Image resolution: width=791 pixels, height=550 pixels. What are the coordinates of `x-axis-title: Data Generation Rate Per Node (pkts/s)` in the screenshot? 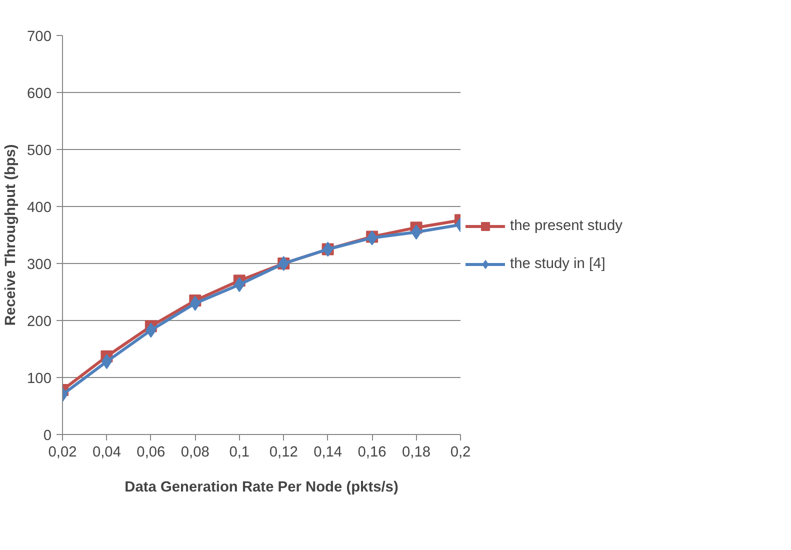 It's located at (261, 488).